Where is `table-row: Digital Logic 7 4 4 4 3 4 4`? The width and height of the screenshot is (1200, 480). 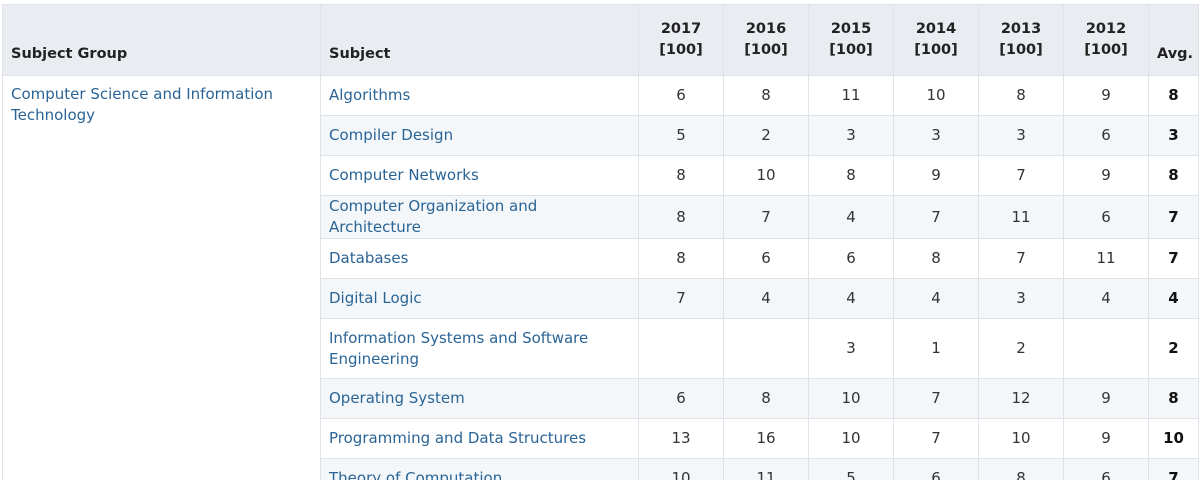 table-row: Digital Logic 7 4 4 4 3 4 4 is located at coordinates (601, 298).